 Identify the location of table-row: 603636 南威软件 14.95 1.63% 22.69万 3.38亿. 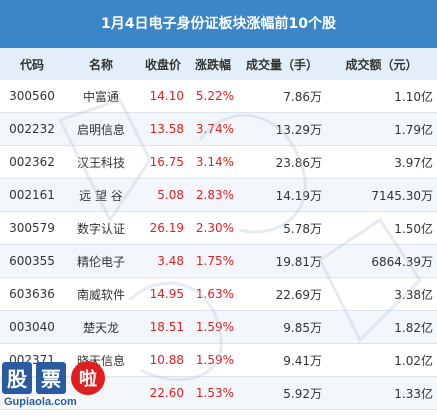
(218, 294).